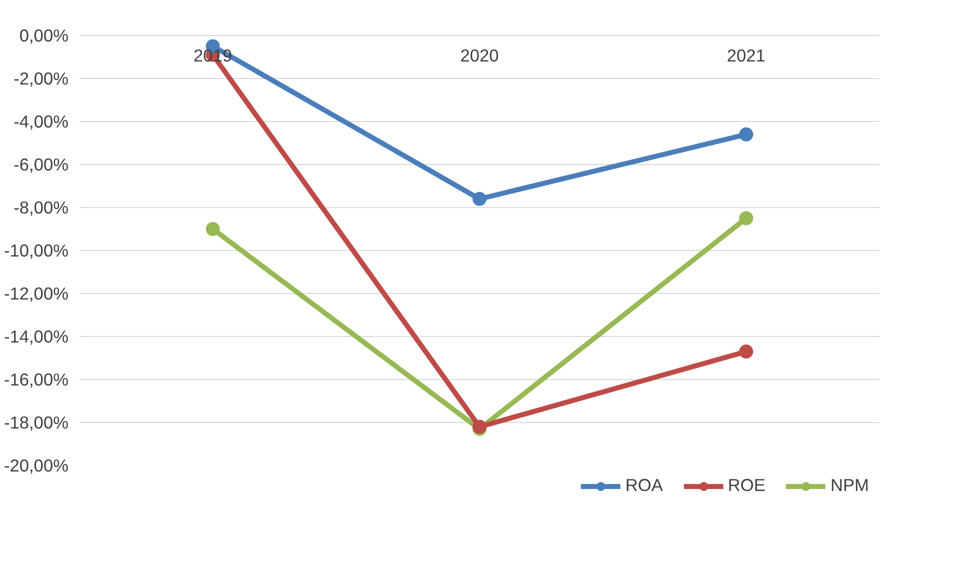 The image size is (957, 586). I want to click on legend-label: ROE, so click(747, 485).